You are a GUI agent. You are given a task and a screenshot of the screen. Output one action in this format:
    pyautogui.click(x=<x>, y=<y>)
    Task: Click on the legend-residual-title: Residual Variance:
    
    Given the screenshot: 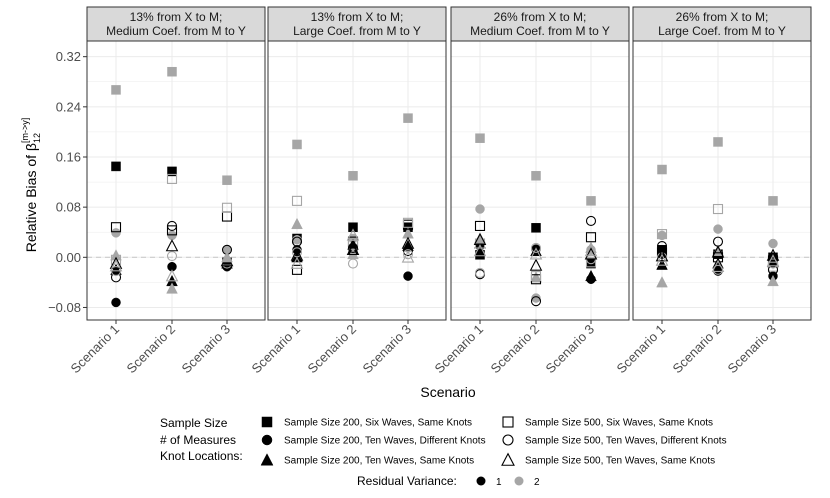 What is the action you would take?
    pyautogui.click(x=407, y=481)
    